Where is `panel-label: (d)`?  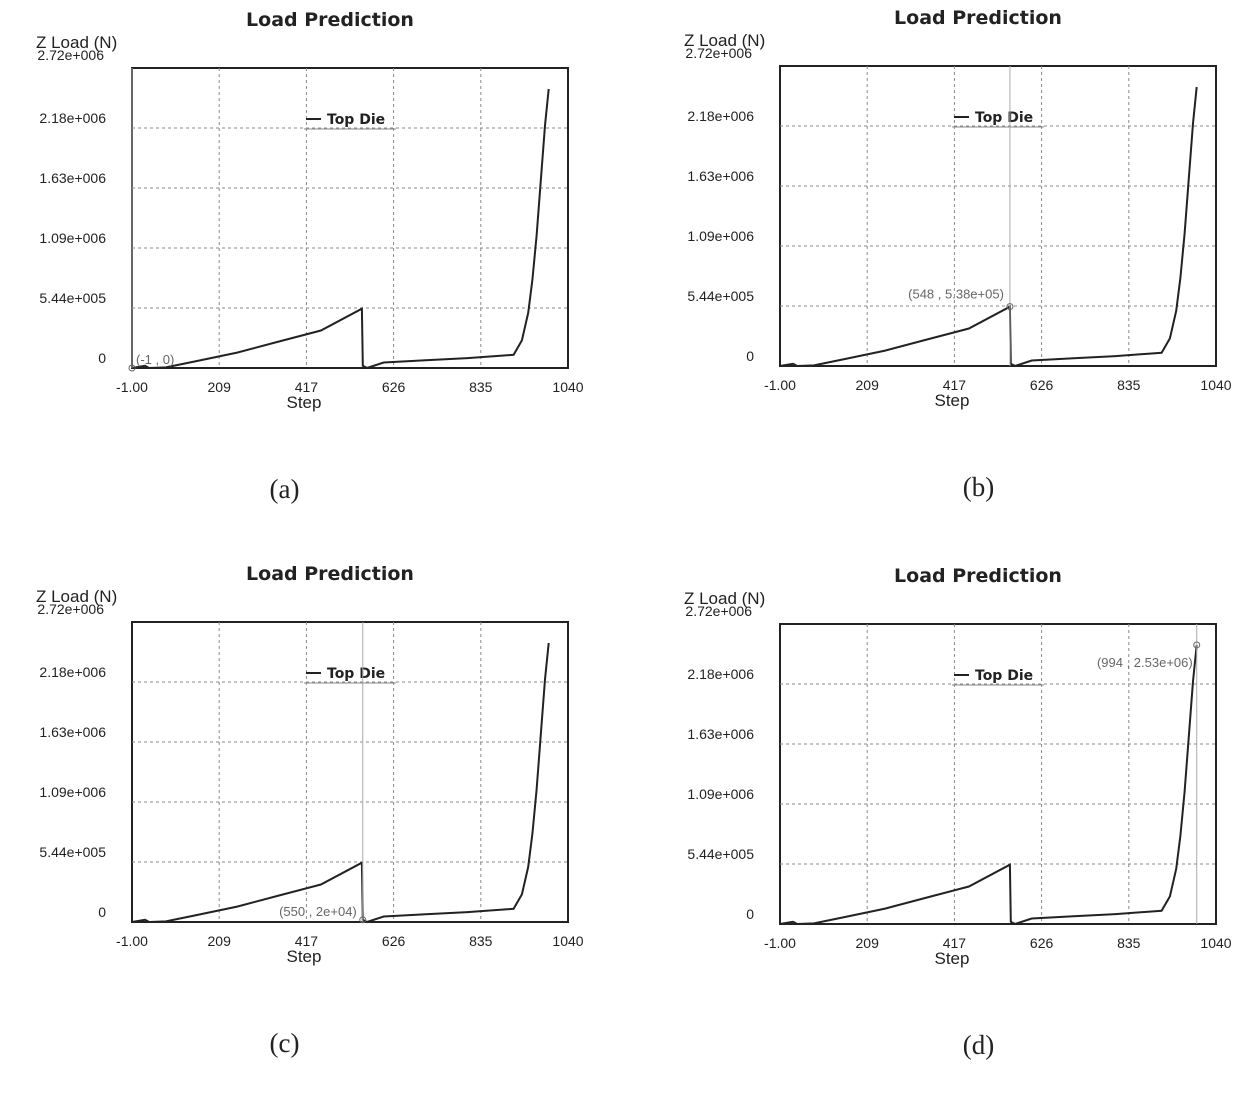
panel-label: (d) is located at coordinates (978, 1045).